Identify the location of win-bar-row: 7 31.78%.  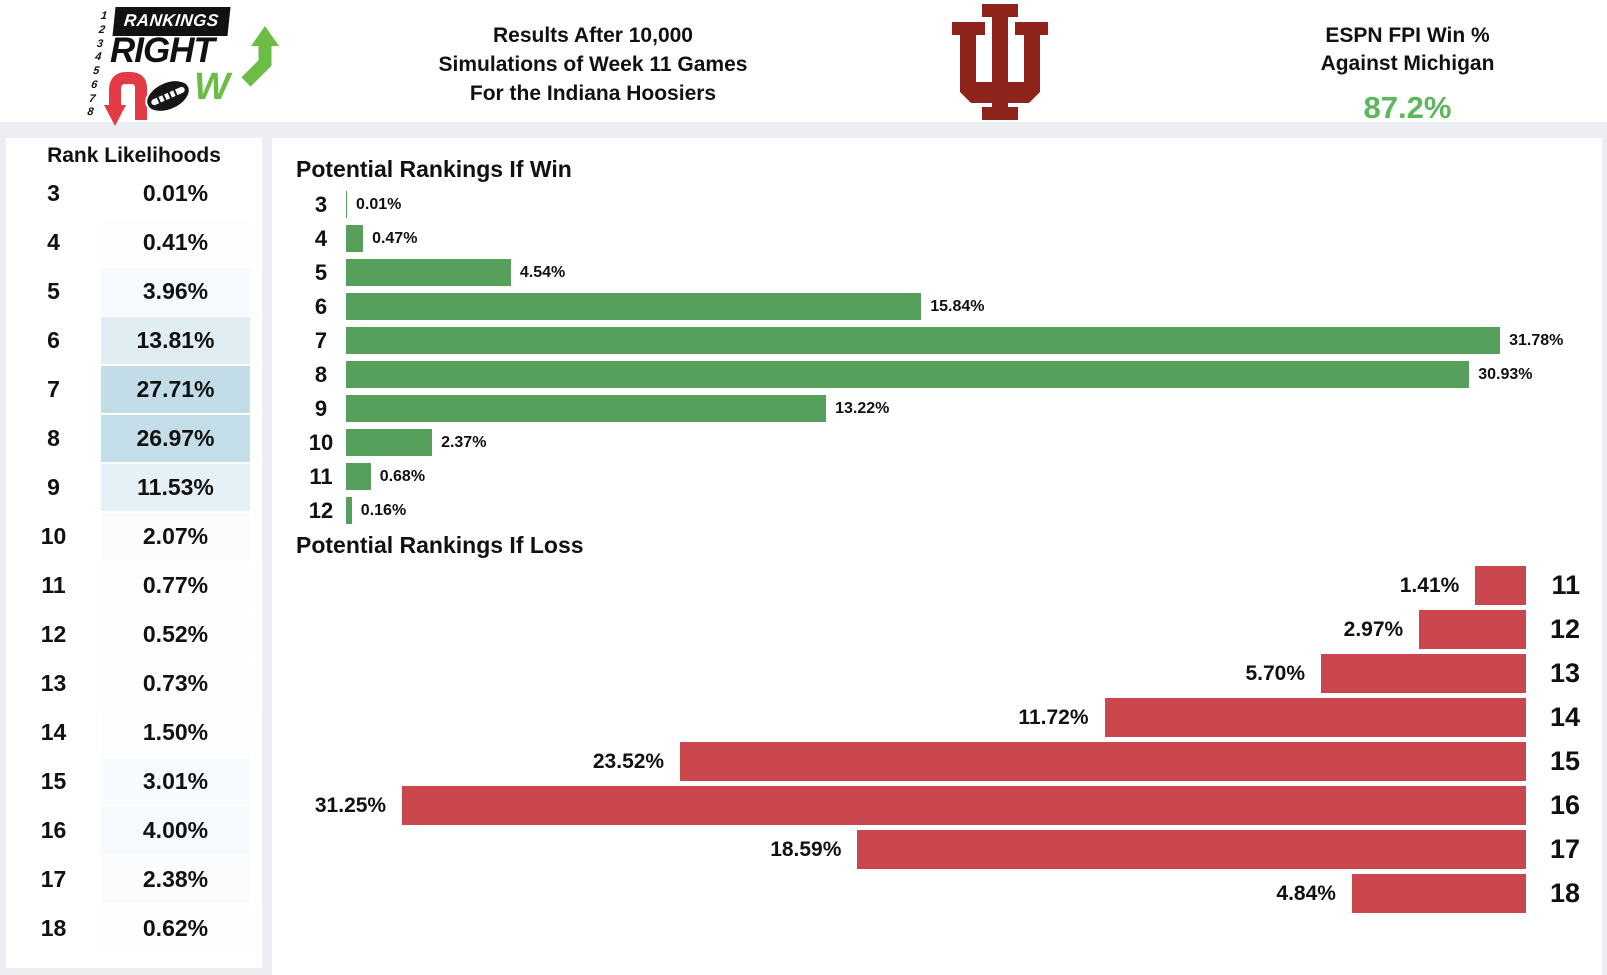
(942, 340).